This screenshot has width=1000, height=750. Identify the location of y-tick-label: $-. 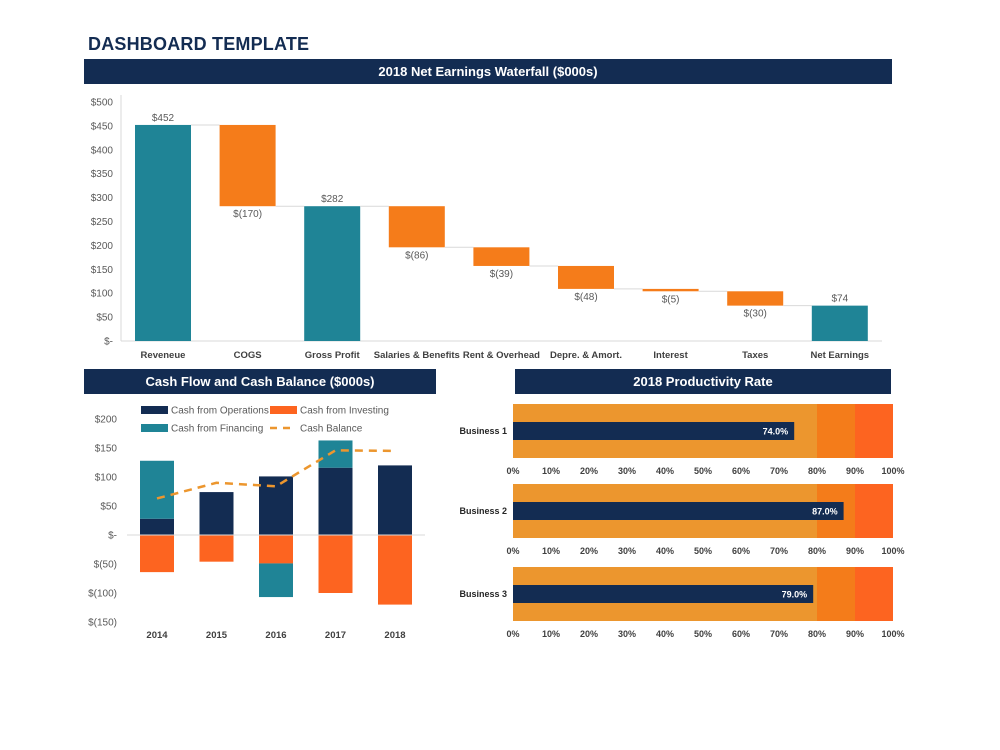
(112, 536).